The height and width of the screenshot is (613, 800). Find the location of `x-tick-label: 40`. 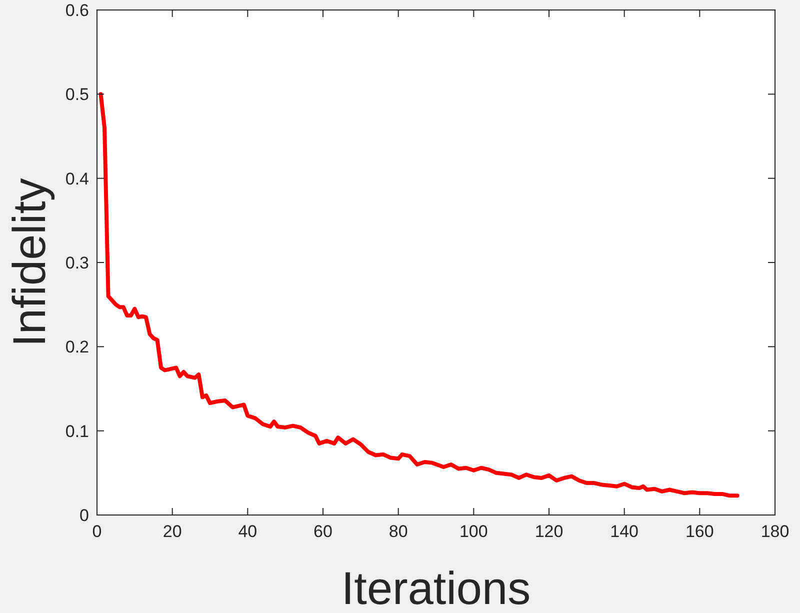

x-tick-label: 40 is located at coordinates (248, 531).